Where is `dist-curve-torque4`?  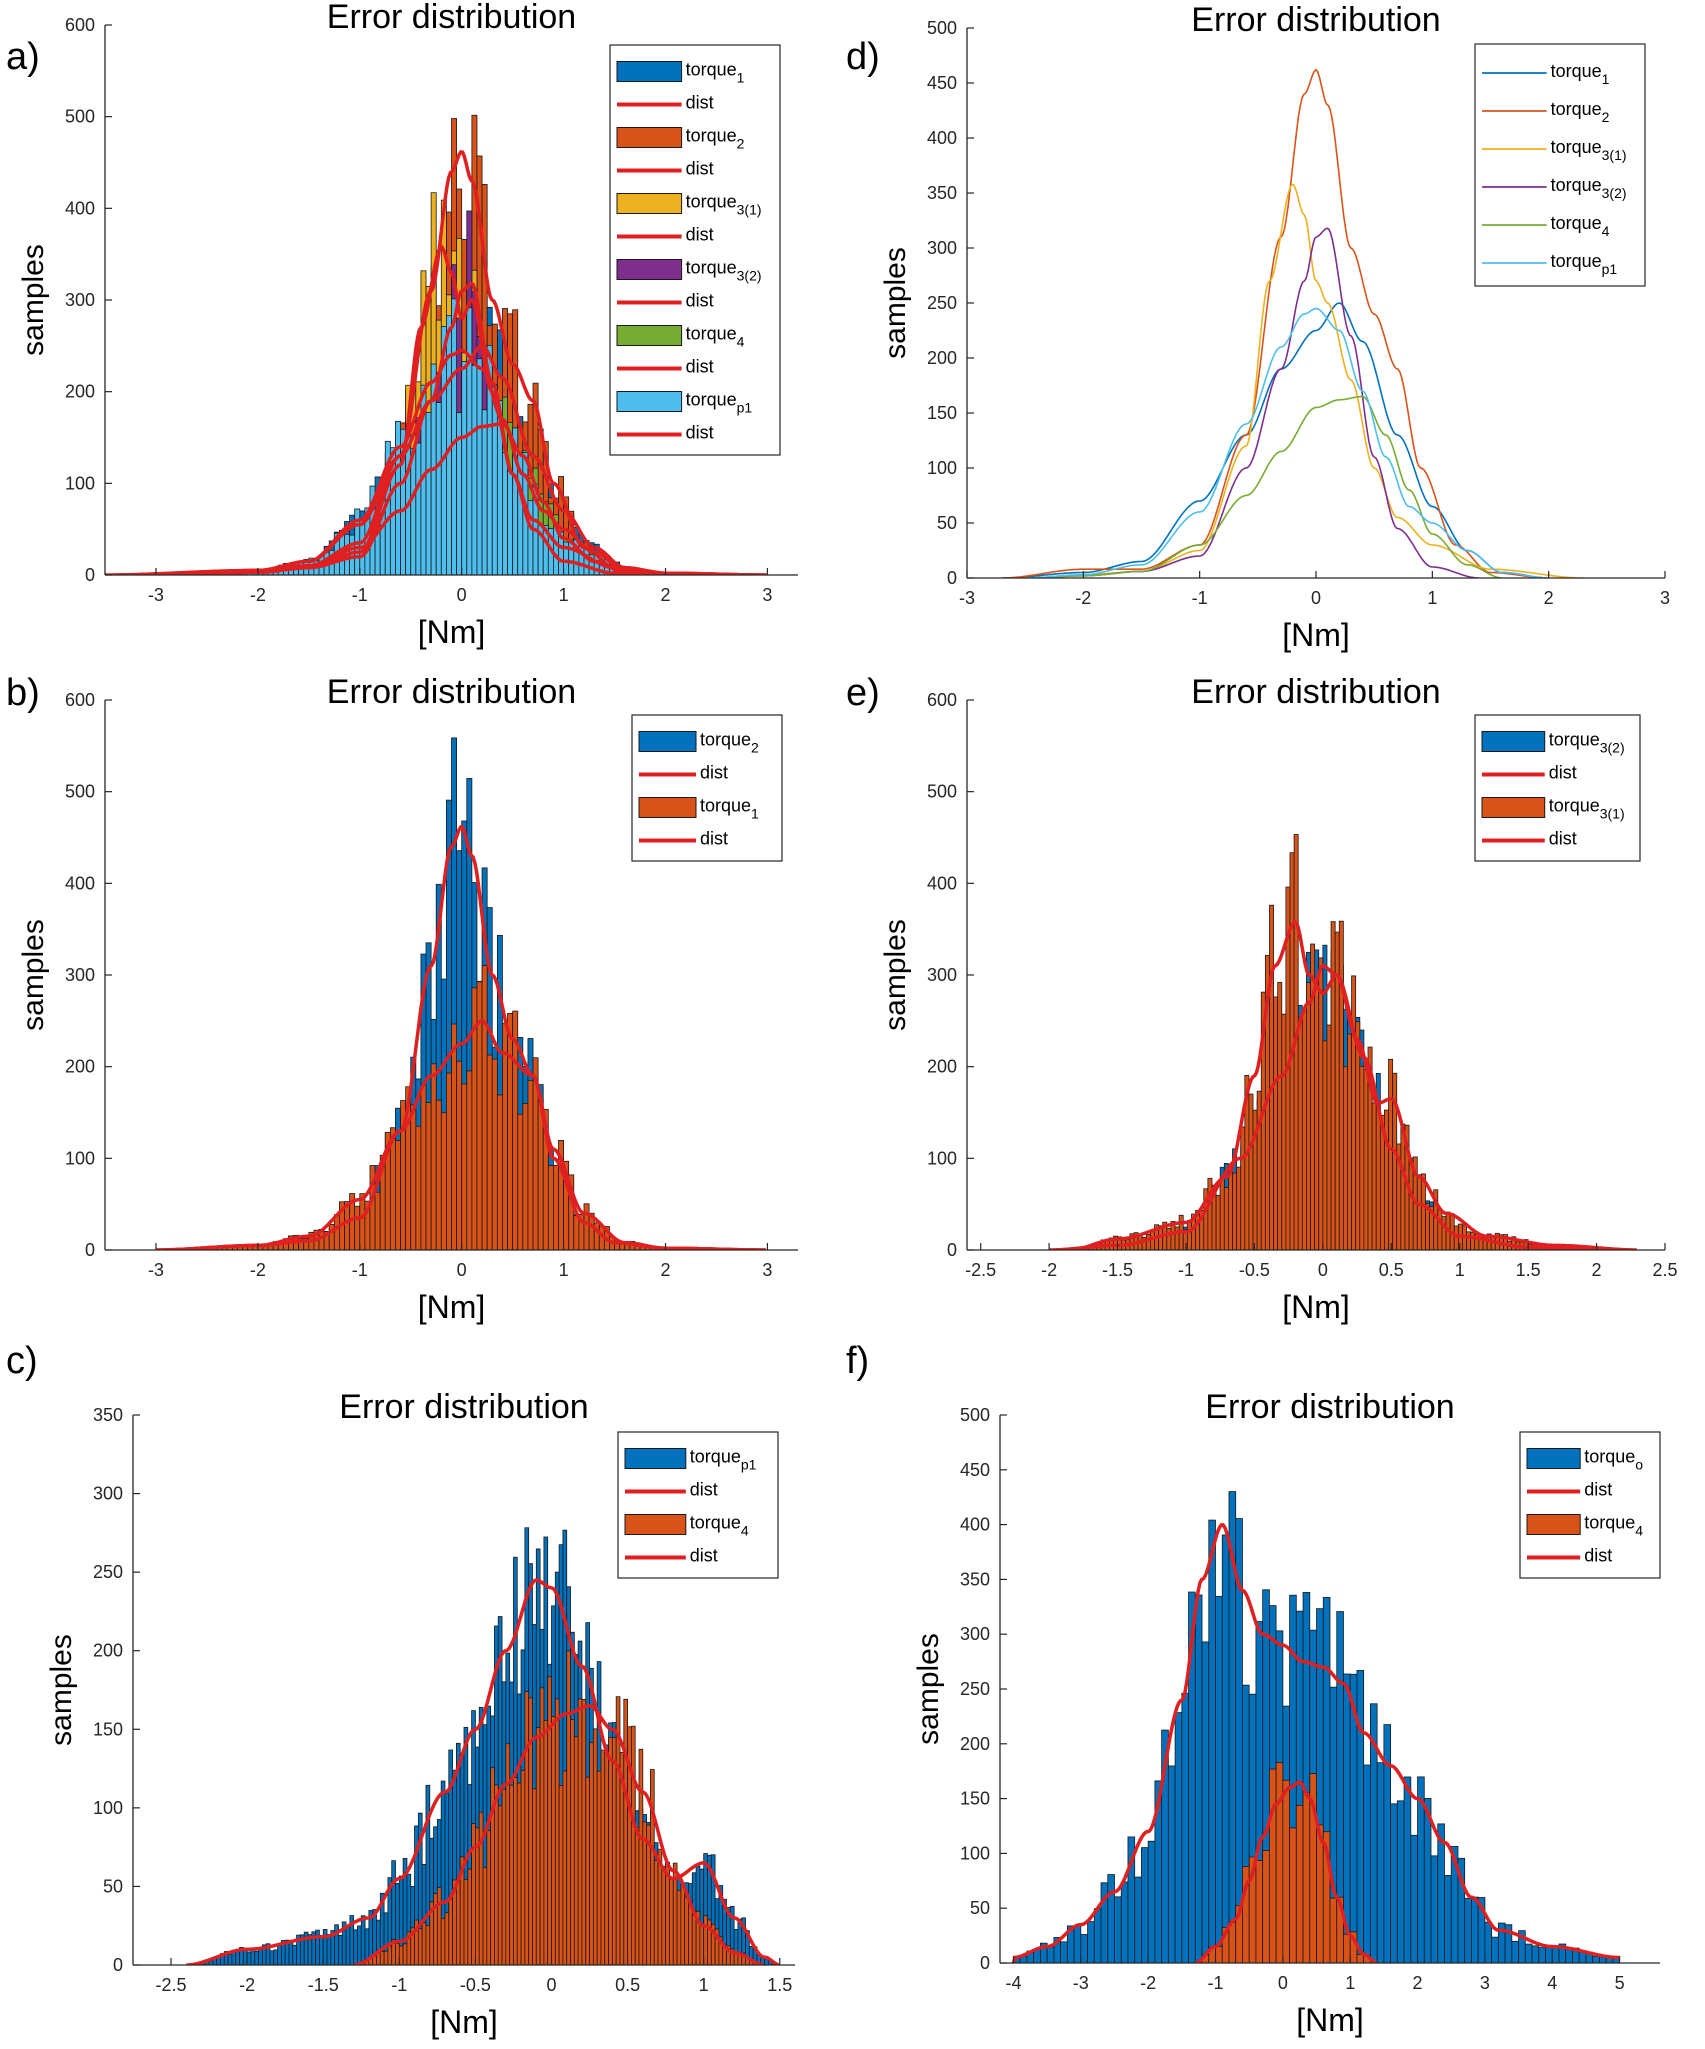
dist-curve-torque4 is located at coordinates (559, 1834).